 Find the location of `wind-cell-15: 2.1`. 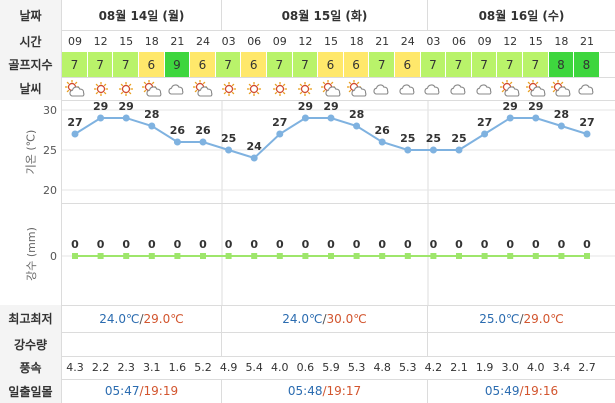

wind-cell-15: 2.1 is located at coordinates (459, 367).